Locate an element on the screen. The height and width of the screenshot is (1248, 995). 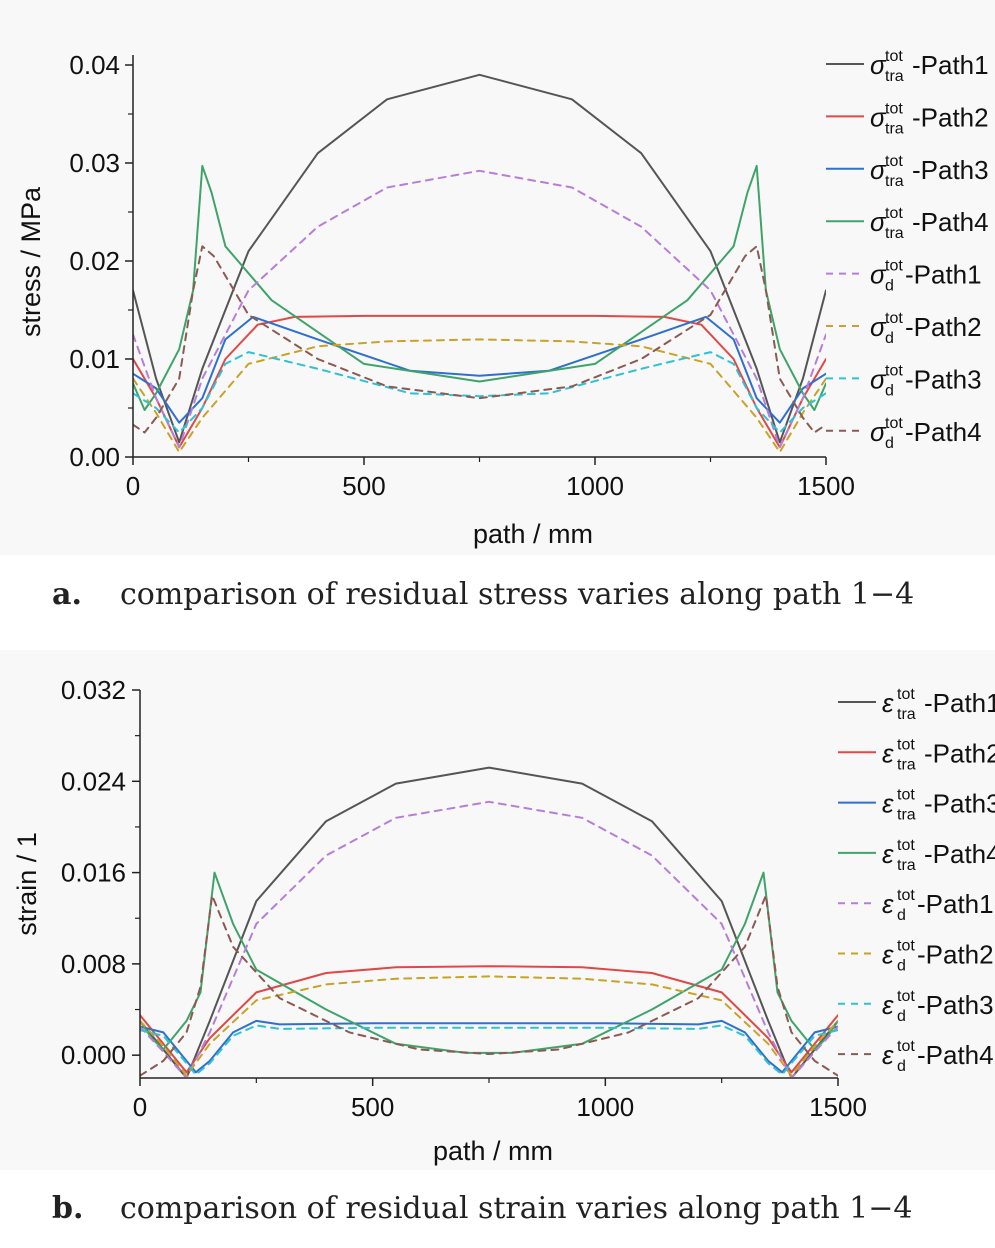
legend-item: ε tot tra -Path2 is located at coordinates (916, 754).